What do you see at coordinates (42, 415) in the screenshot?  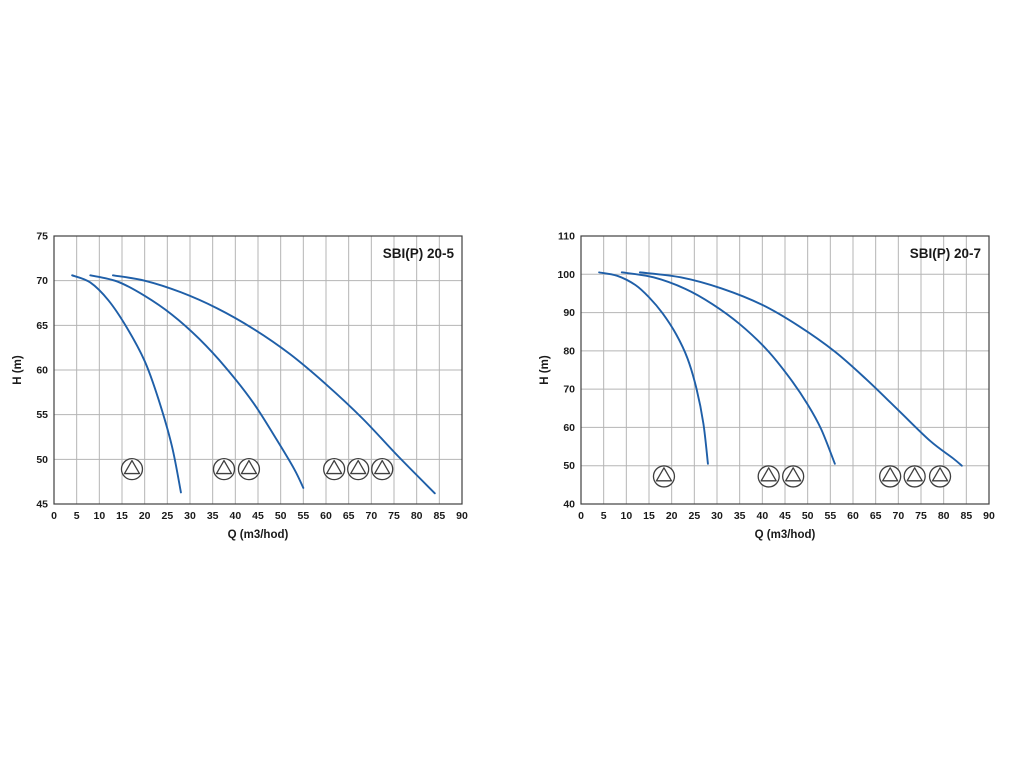 I see `y-tick-label: 55` at bounding box center [42, 415].